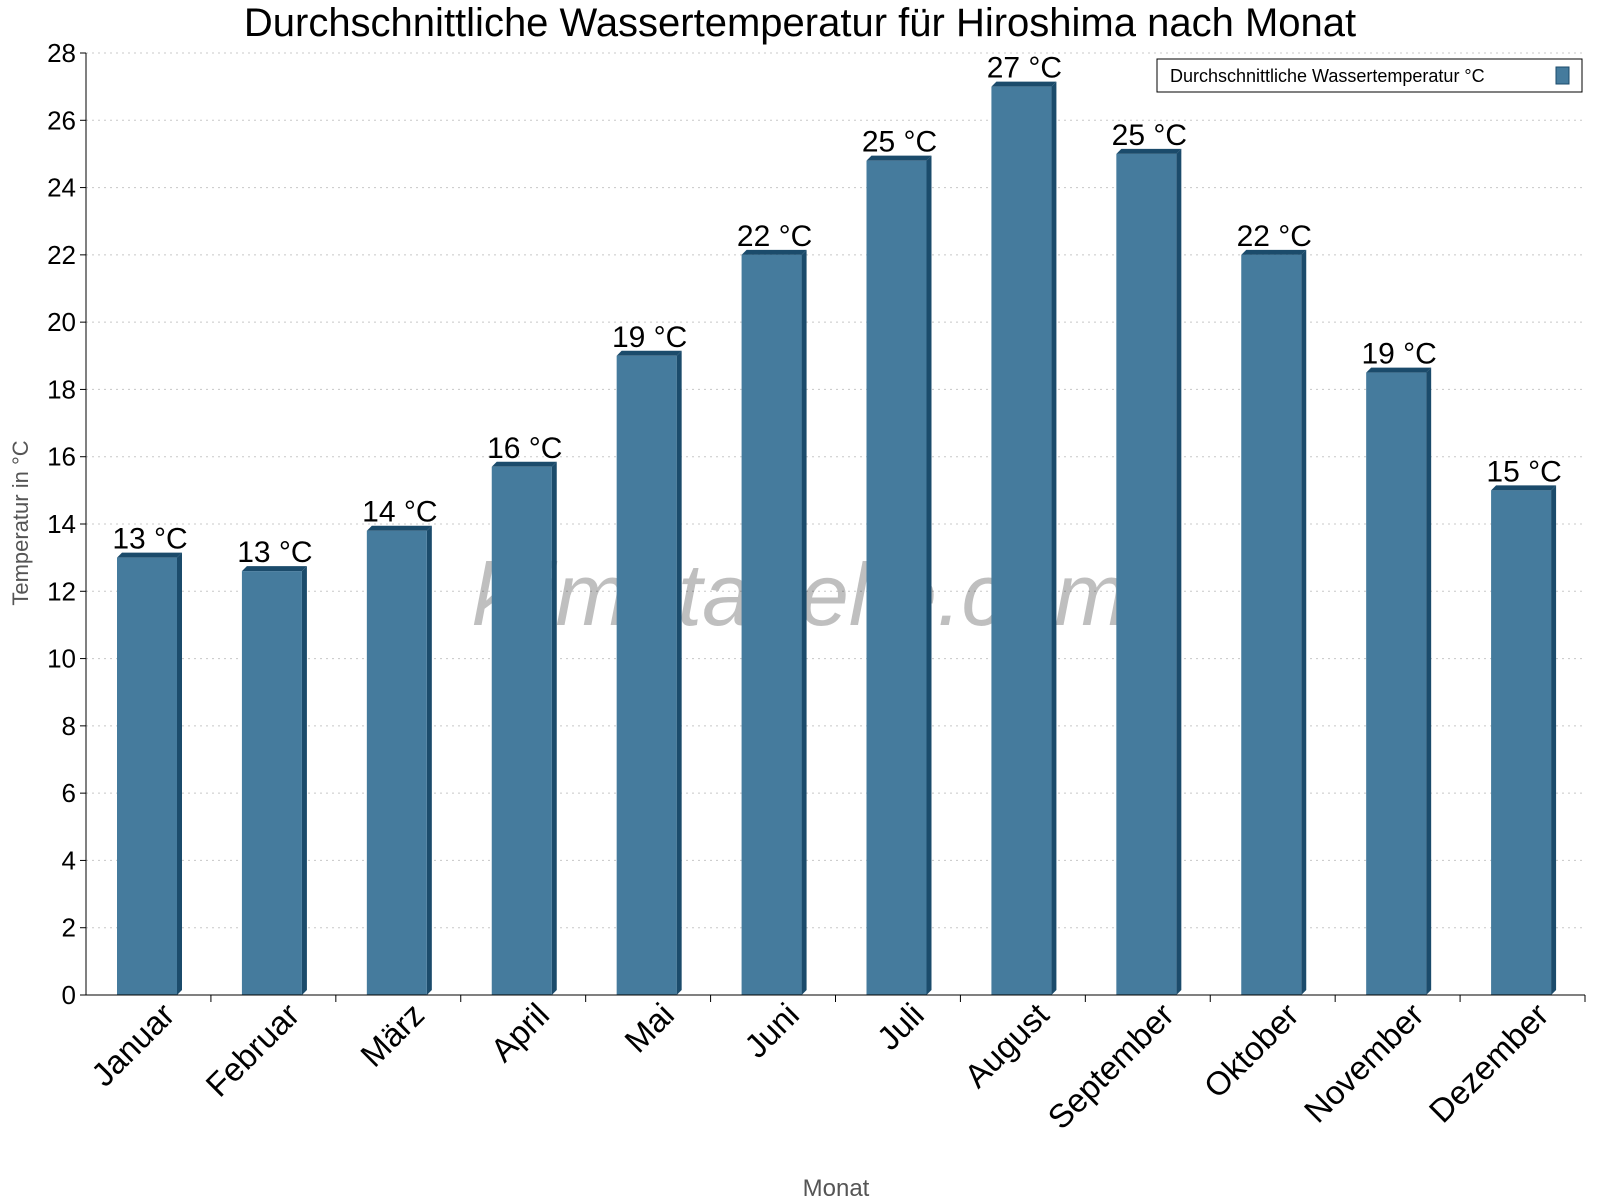 The width and height of the screenshot is (1600, 1200). Describe the element at coordinates (61, 457) in the screenshot. I see `y-tick-label: 16` at that location.